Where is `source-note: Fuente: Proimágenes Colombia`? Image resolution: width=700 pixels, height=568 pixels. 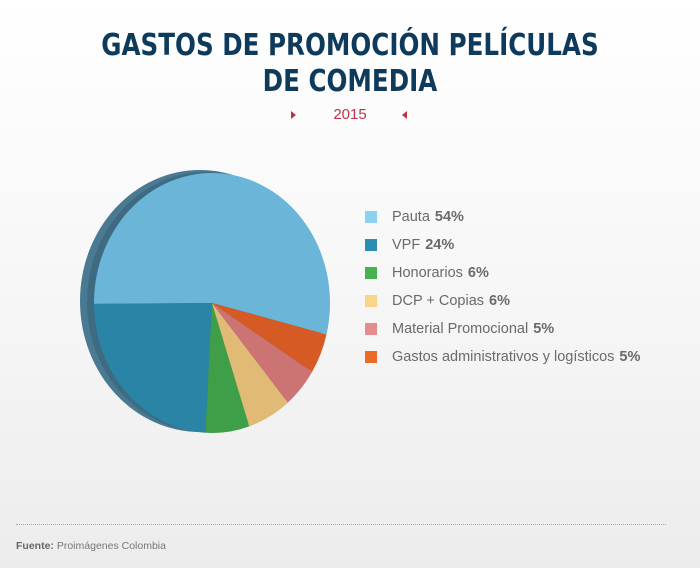 source-note: Fuente: Proimágenes Colombia is located at coordinates (91, 546).